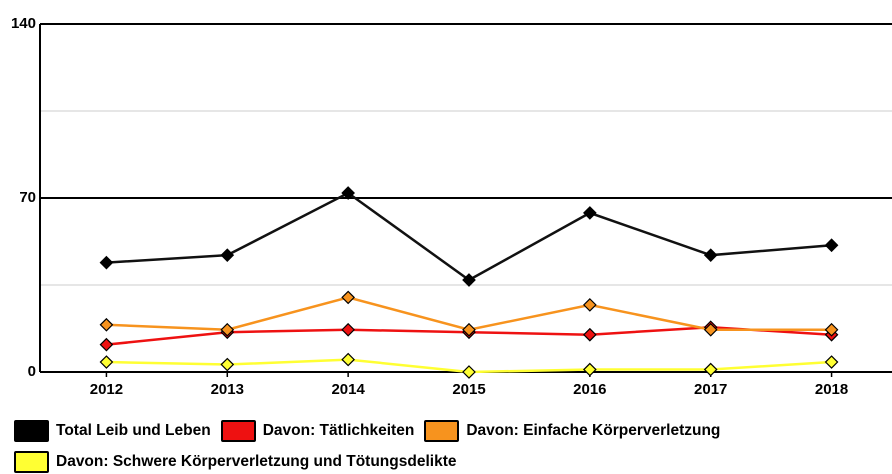 The width and height of the screenshot is (892, 474). I want to click on y-tick-label: 0, so click(32, 371).